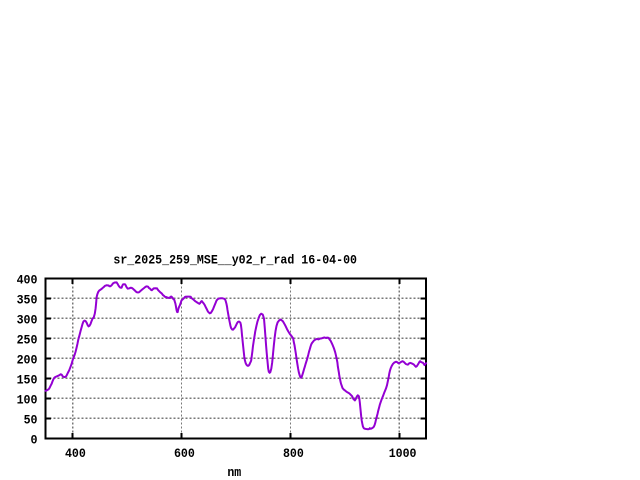 This screenshot has height=480, width=640. Describe the element at coordinates (184, 453) in the screenshot. I see `svg-text: 600` at that location.